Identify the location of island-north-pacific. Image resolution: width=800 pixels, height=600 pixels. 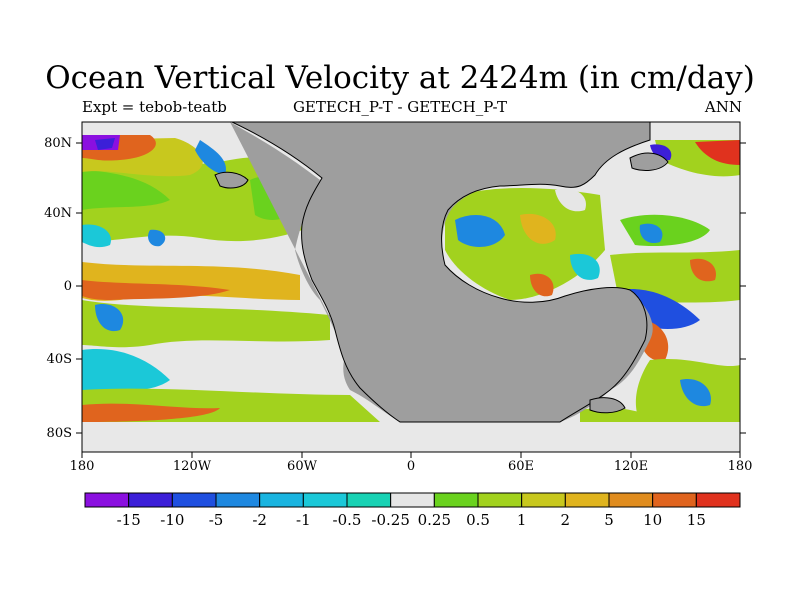
(231, 180).